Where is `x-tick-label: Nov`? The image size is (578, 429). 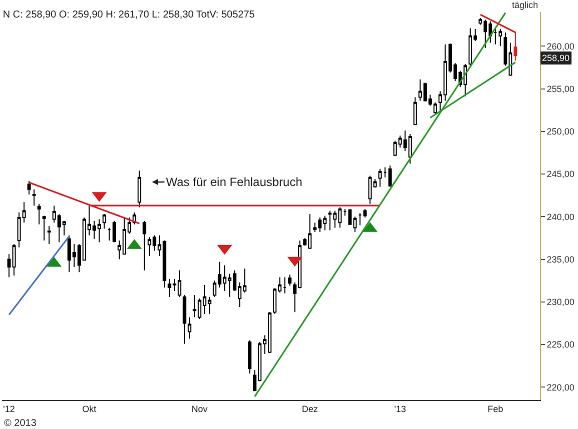
x-tick-label: Nov is located at coordinates (200, 409).